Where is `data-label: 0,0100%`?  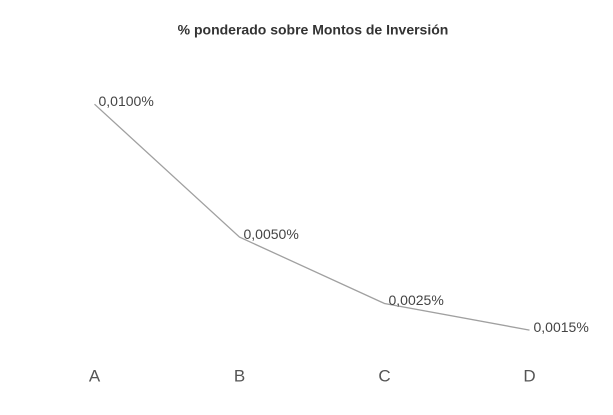
data-label: 0,0100% is located at coordinates (126, 101).